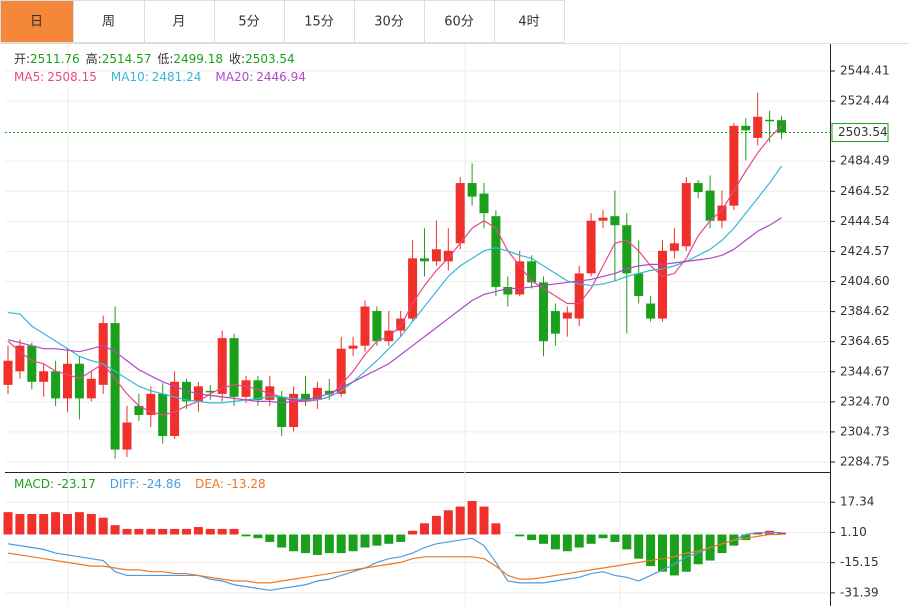 This screenshot has height=606, width=909. I want to click on legend-name: DIFF:, so click(125, 484).